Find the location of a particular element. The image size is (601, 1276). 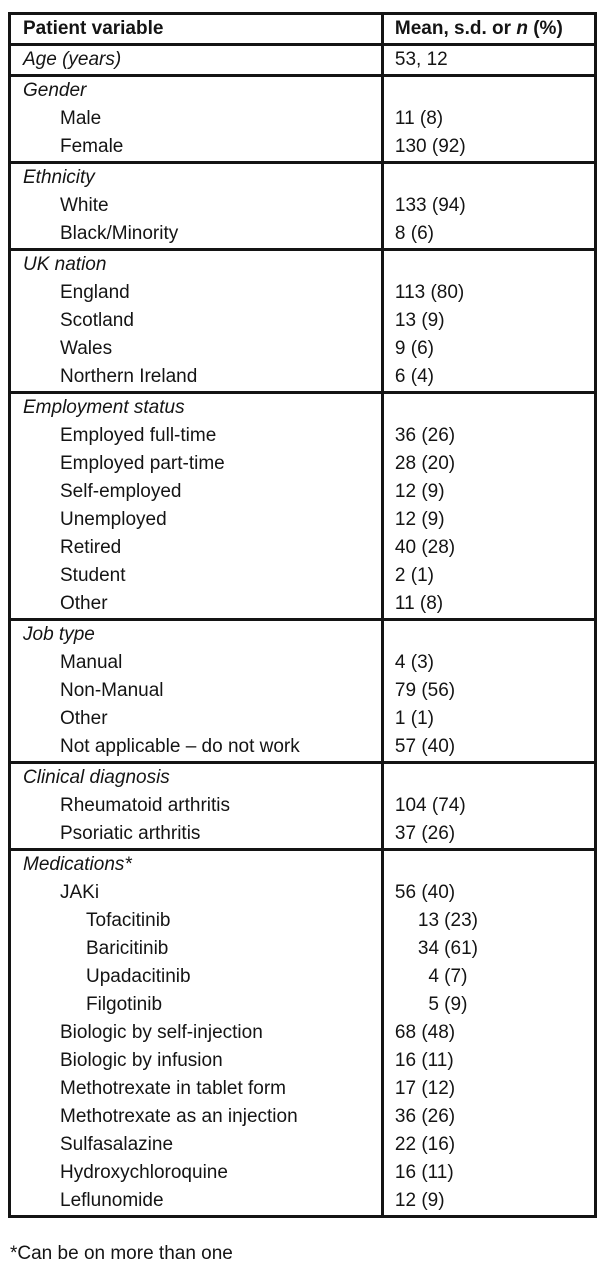

table-row: Ethnicity is located at coordinates (302, 176).